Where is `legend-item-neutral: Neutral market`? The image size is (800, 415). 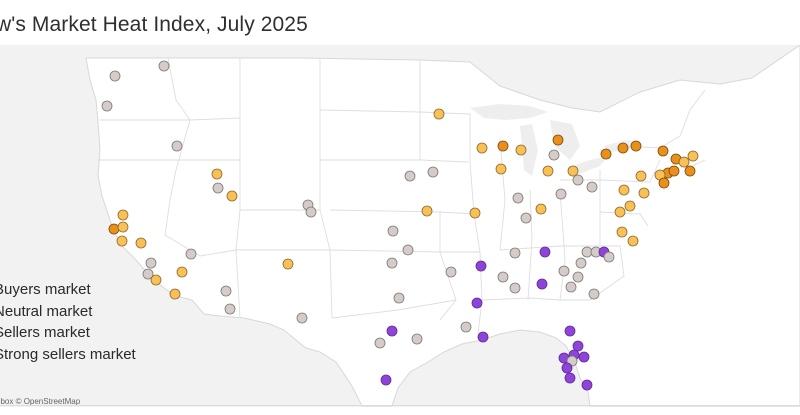 legend-item-neutral: Neutral market is located at coordinates (46, 311).